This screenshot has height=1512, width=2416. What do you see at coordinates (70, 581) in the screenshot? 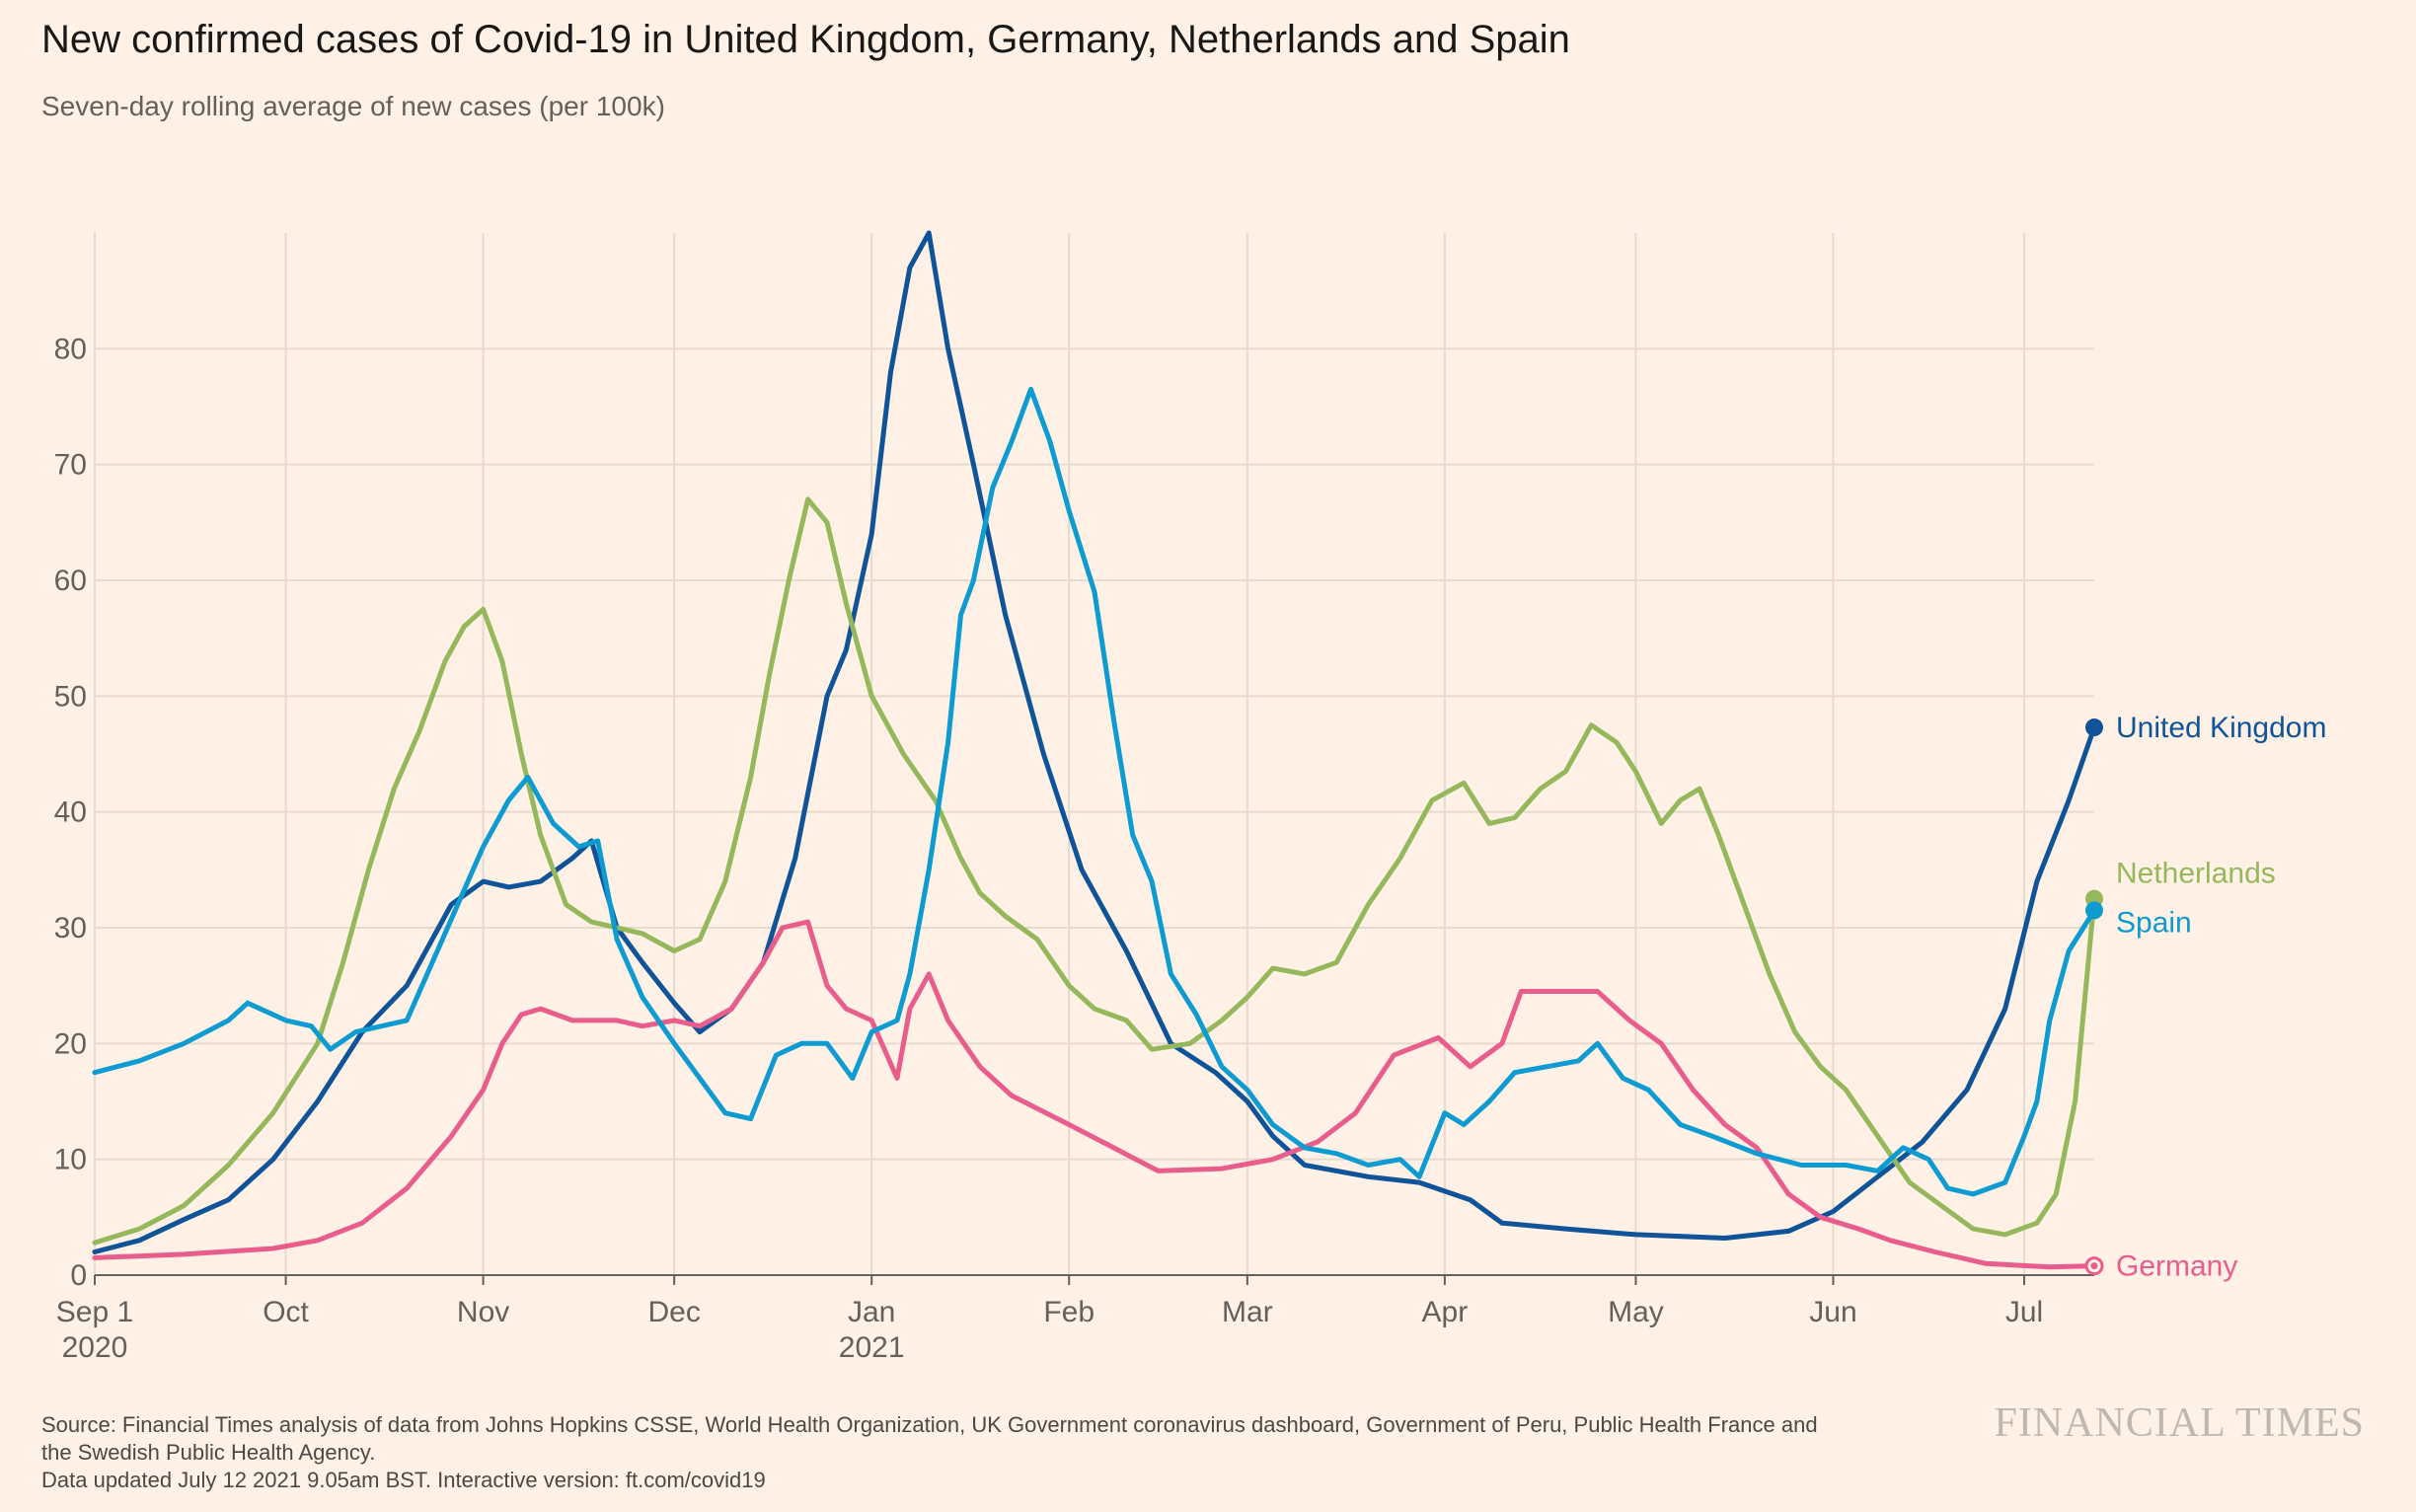
I see `y-tick-label: 60` at bounding box center [70, 581].